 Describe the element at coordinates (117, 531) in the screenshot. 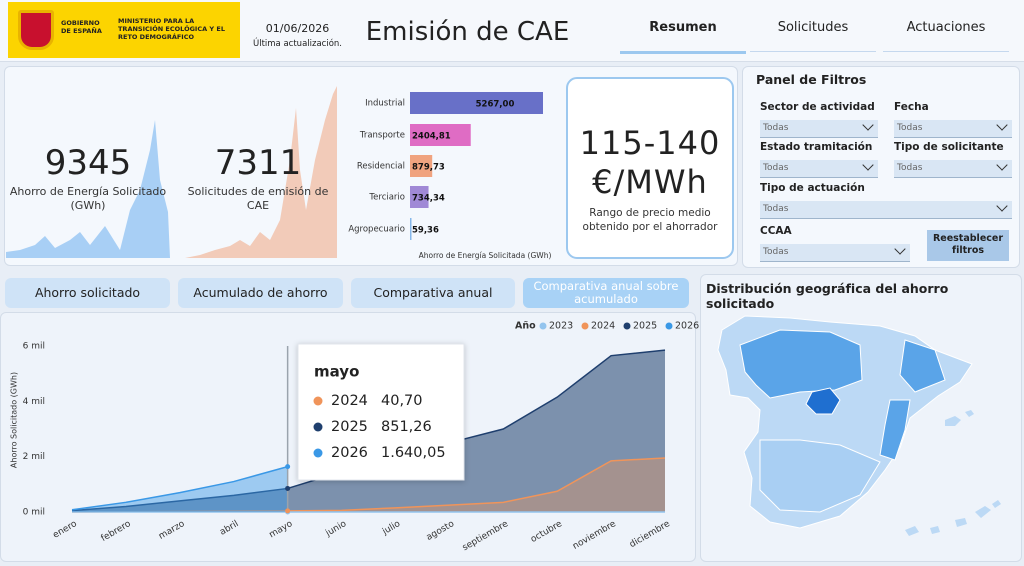

I see `x-tick-label: febrero` at that location.